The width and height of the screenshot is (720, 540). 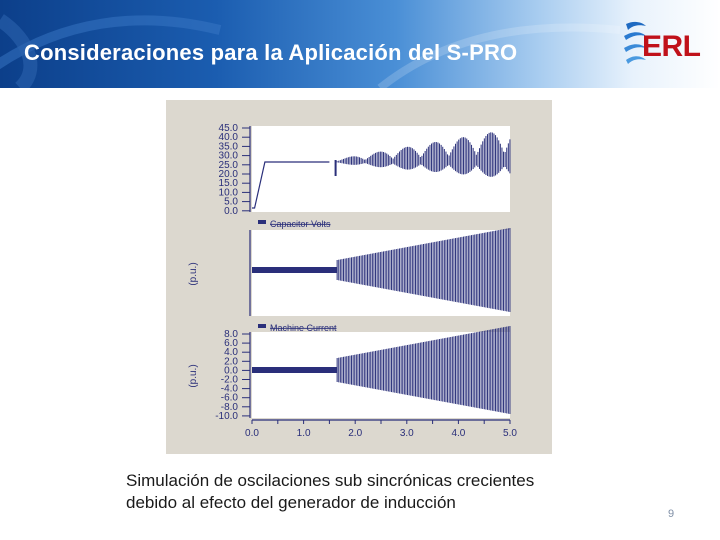 What do you see at coordinates (229, 146) in the screenshot?
I see `panel-1-ytick-label: 35.0` at bounding box center [229, 146].